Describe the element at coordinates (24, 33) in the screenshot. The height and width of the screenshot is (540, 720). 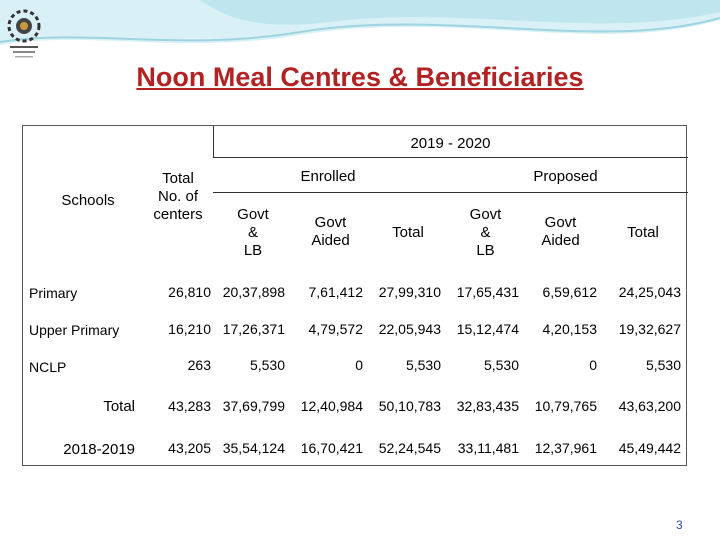
I see `emblem-logo` at that location.